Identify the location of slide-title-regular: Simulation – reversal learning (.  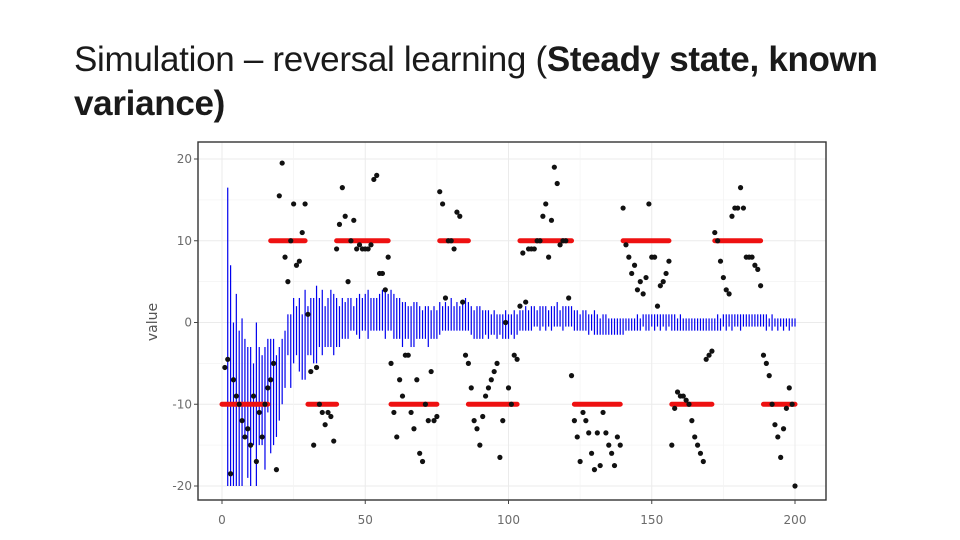
(310, 59).